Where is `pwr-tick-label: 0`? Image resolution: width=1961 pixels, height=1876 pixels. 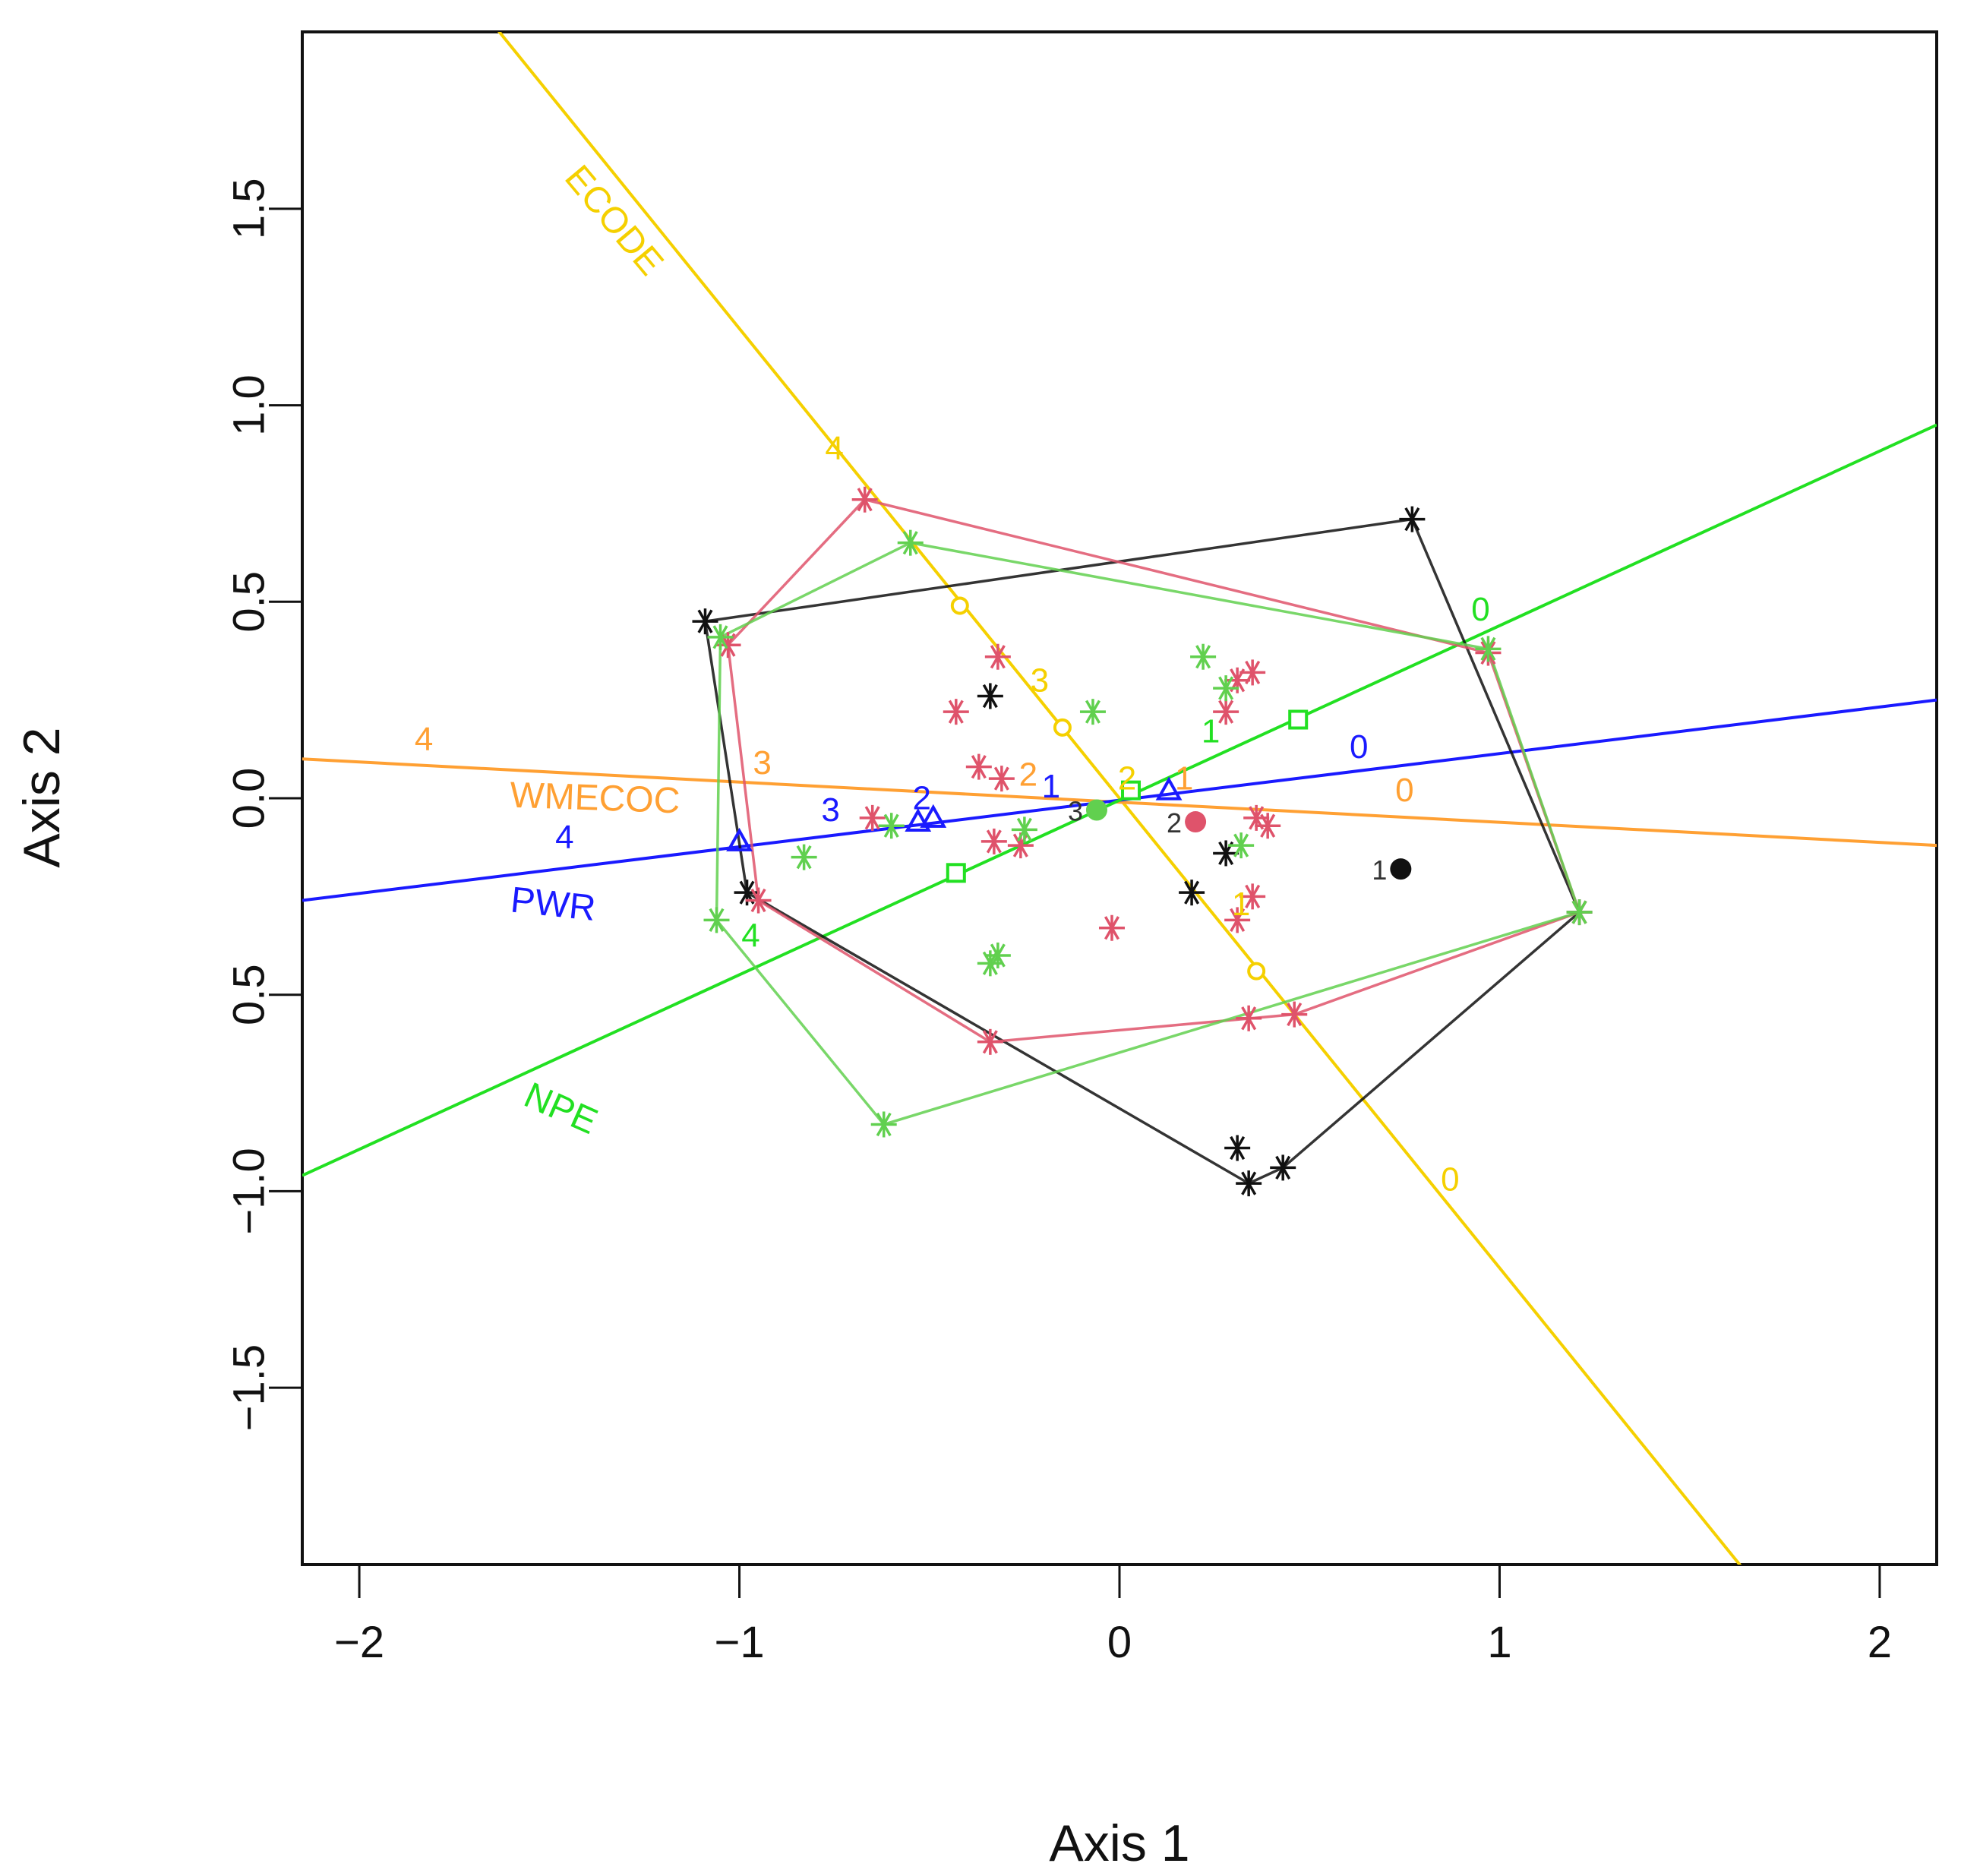 pwr-tick-label: 0 is located at coordinates (1359, 747).